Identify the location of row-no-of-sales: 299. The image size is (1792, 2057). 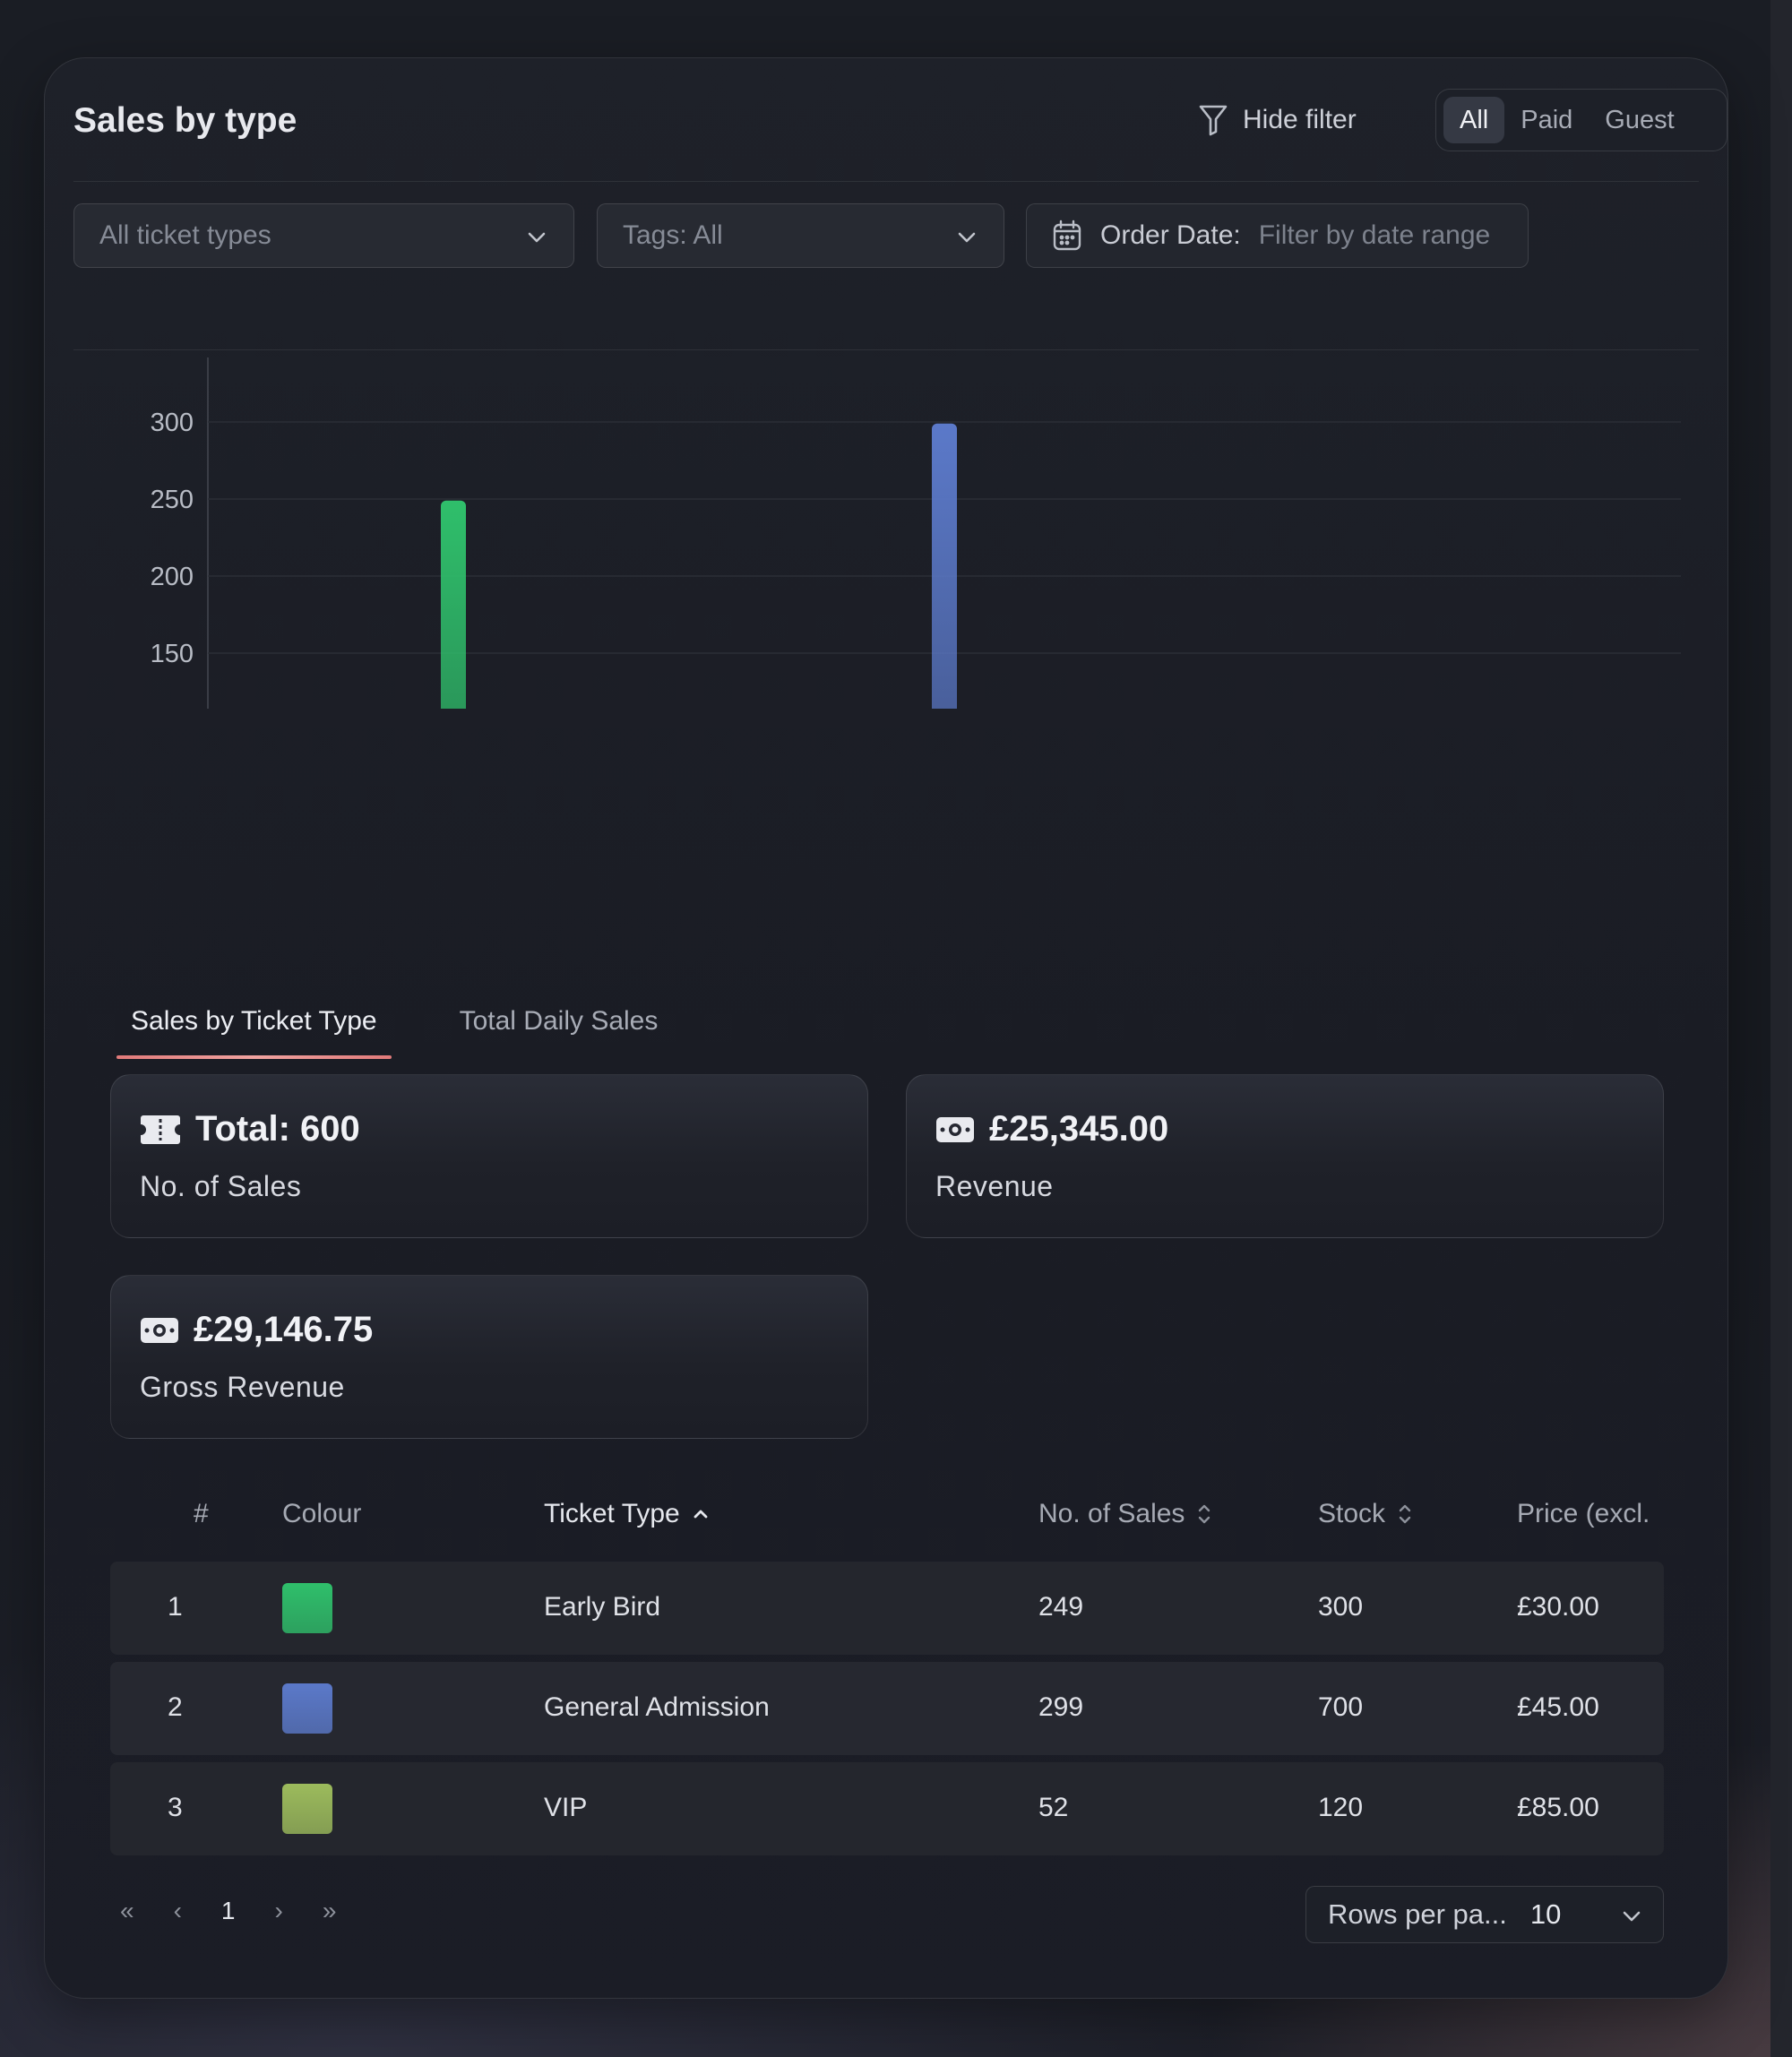
(1061, 1707).